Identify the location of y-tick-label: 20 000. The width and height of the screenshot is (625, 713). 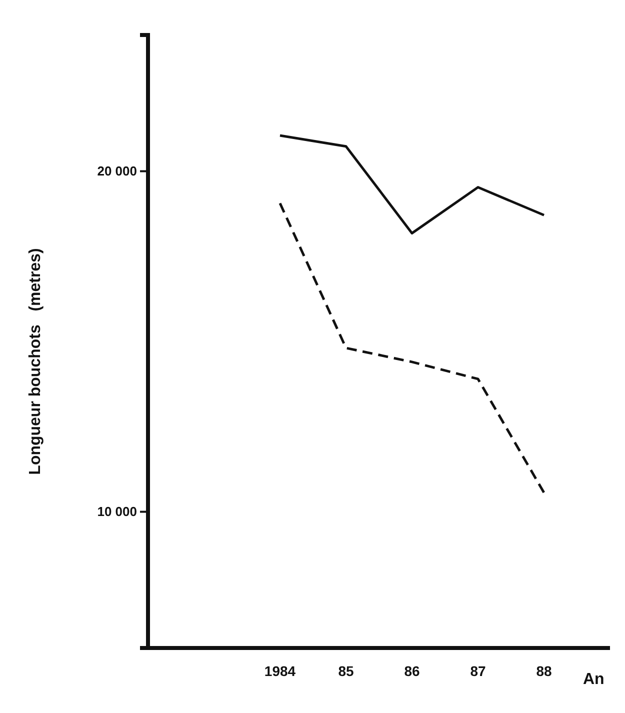
(117, 170).